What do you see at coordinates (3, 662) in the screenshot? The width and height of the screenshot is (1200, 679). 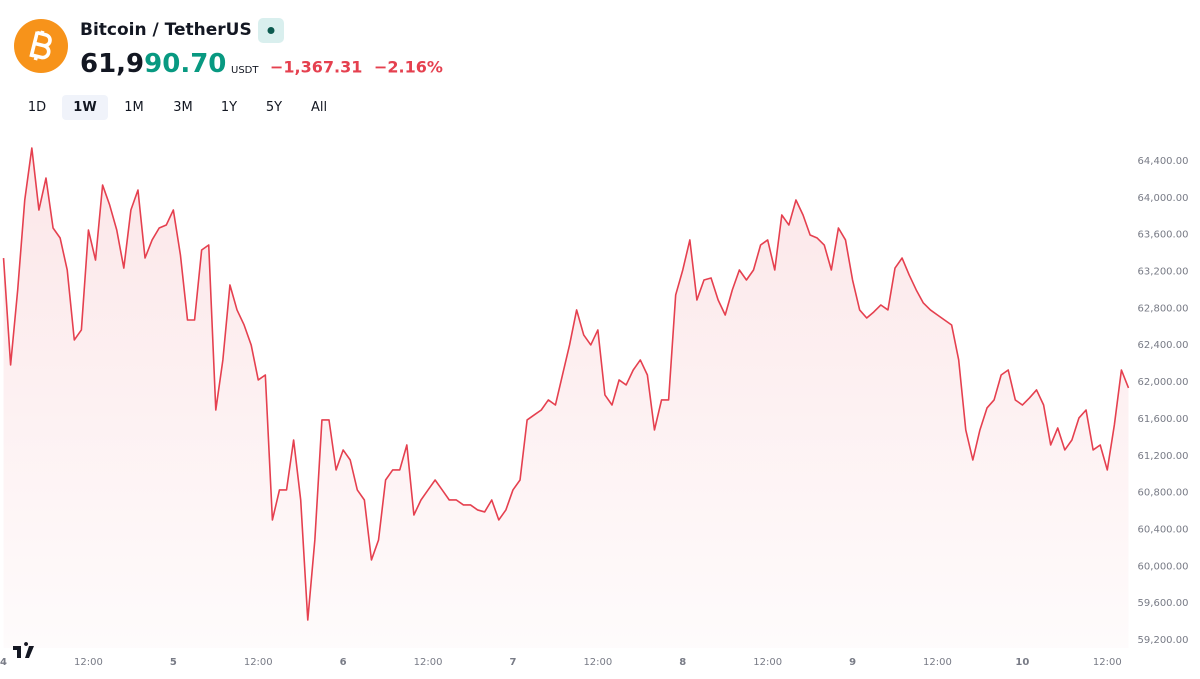 I see `x-tick-label: 4` at bounding box center [3, 662].